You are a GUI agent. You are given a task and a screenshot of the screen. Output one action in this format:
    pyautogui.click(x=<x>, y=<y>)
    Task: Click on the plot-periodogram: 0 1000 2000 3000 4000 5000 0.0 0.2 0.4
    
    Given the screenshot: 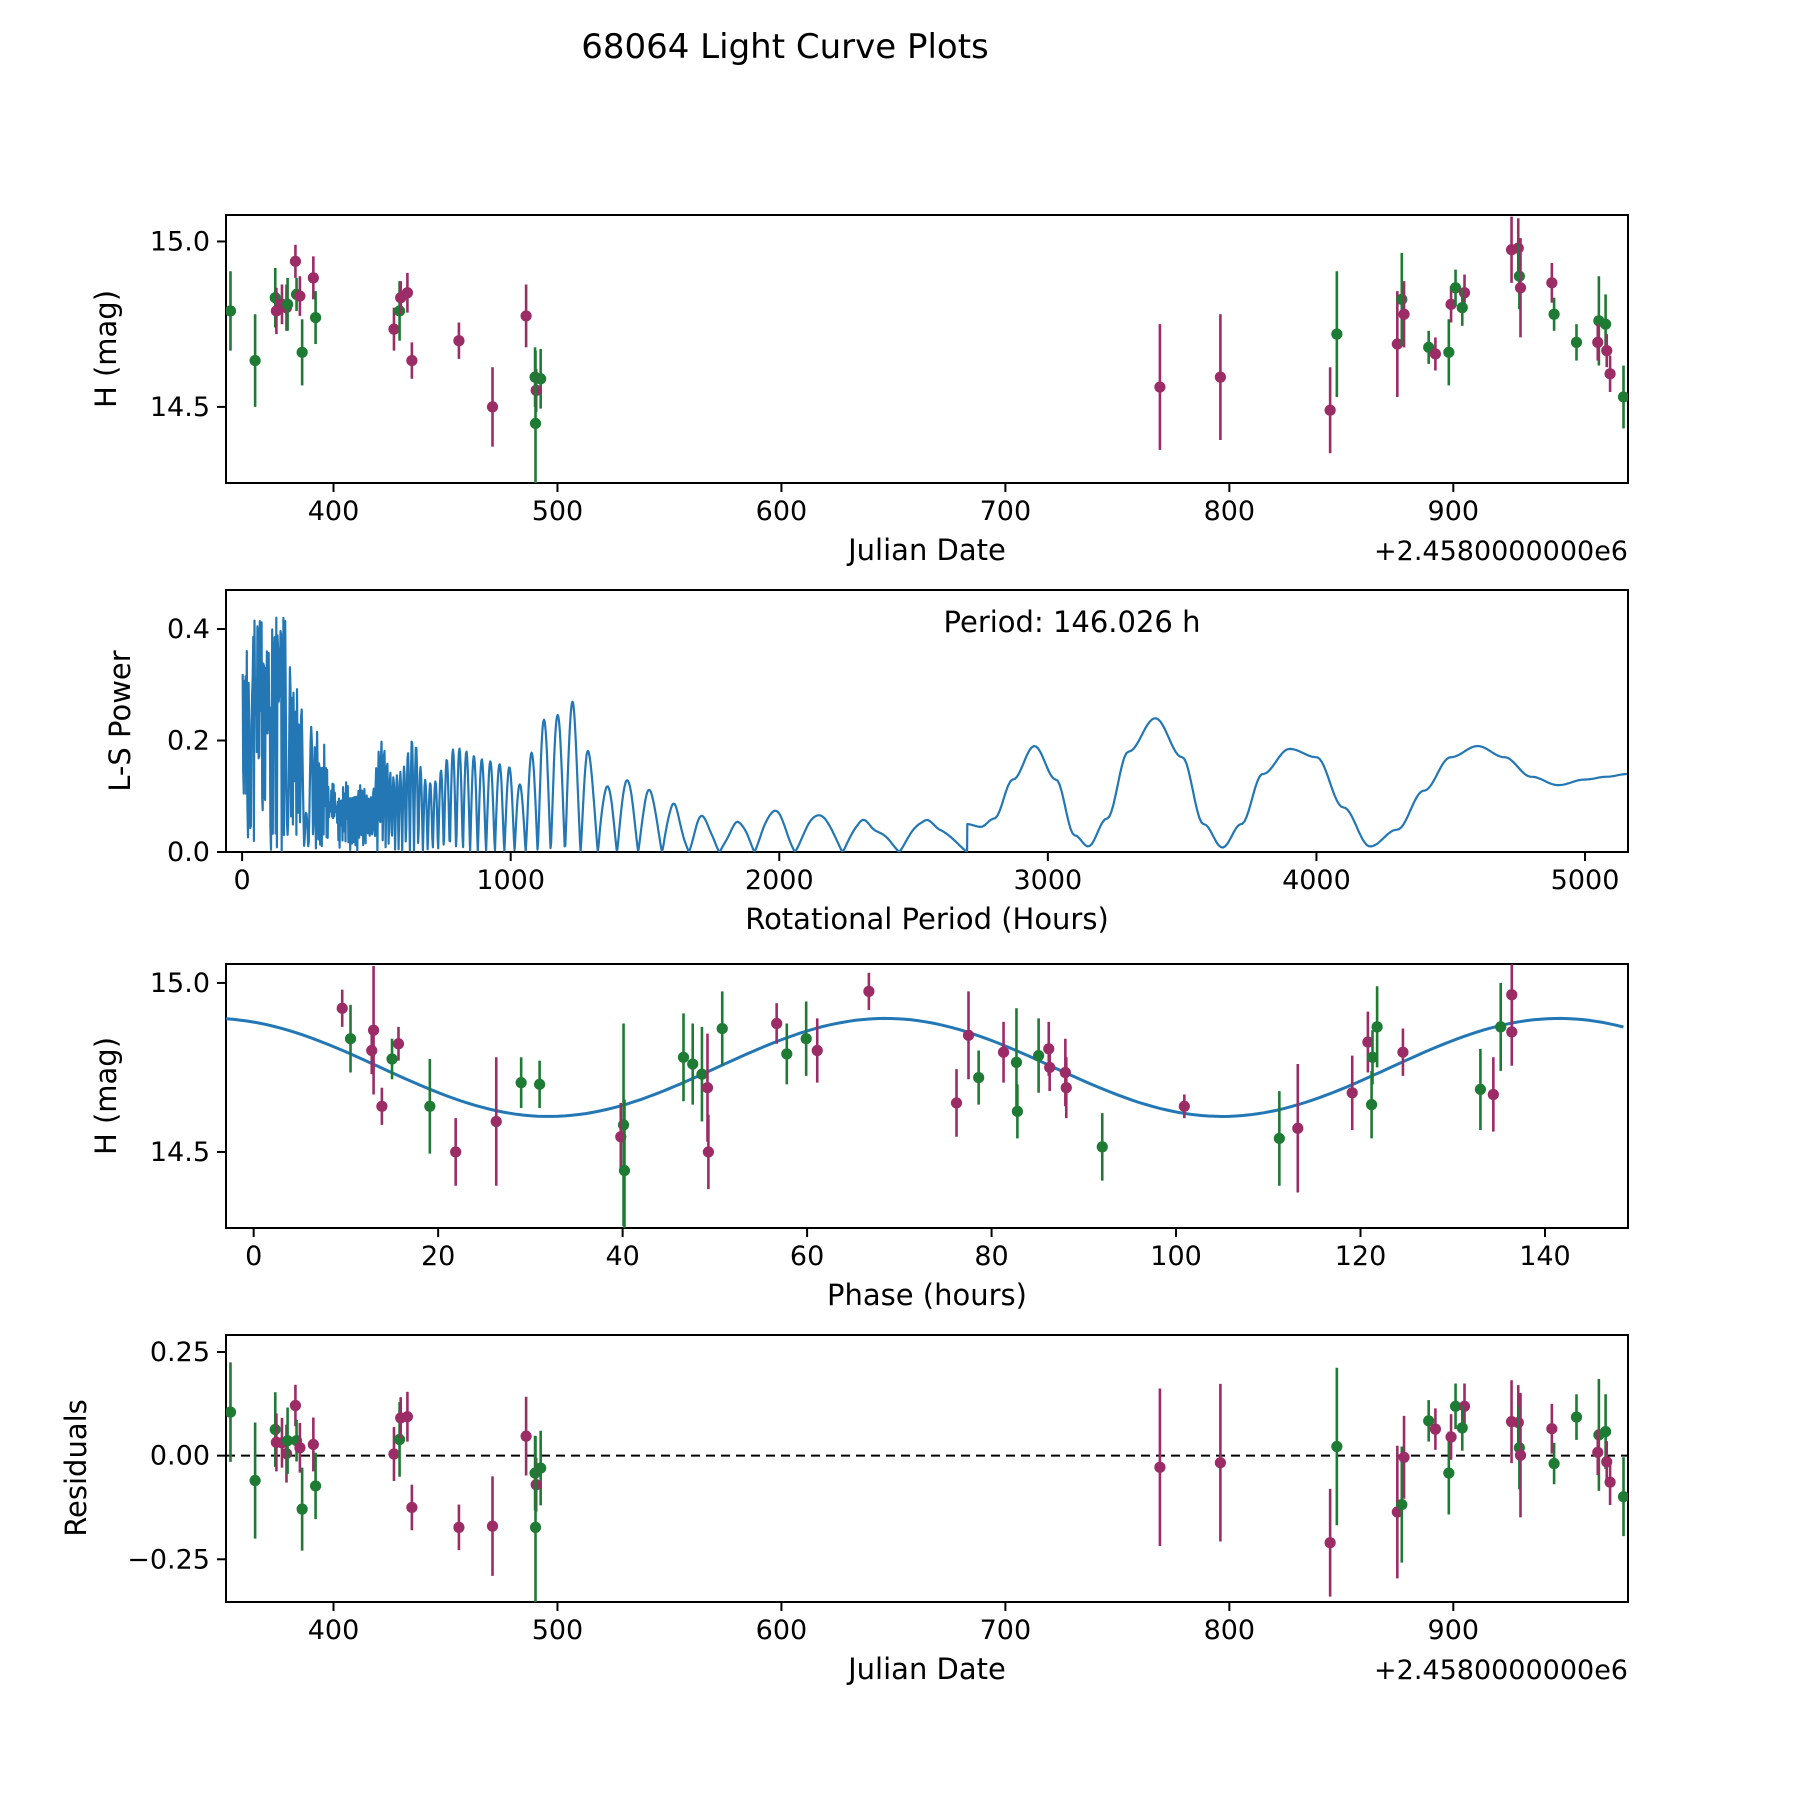 What is the action you would take?
    pyautogui.click(x=898, y=742)
    